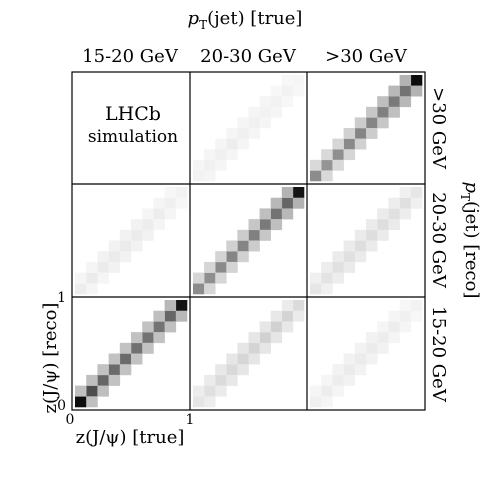 Image resolution: width=498 pixels, height=481 pixels. I want to click on column-label-1: 15-20 GeV, so click(130, 56).